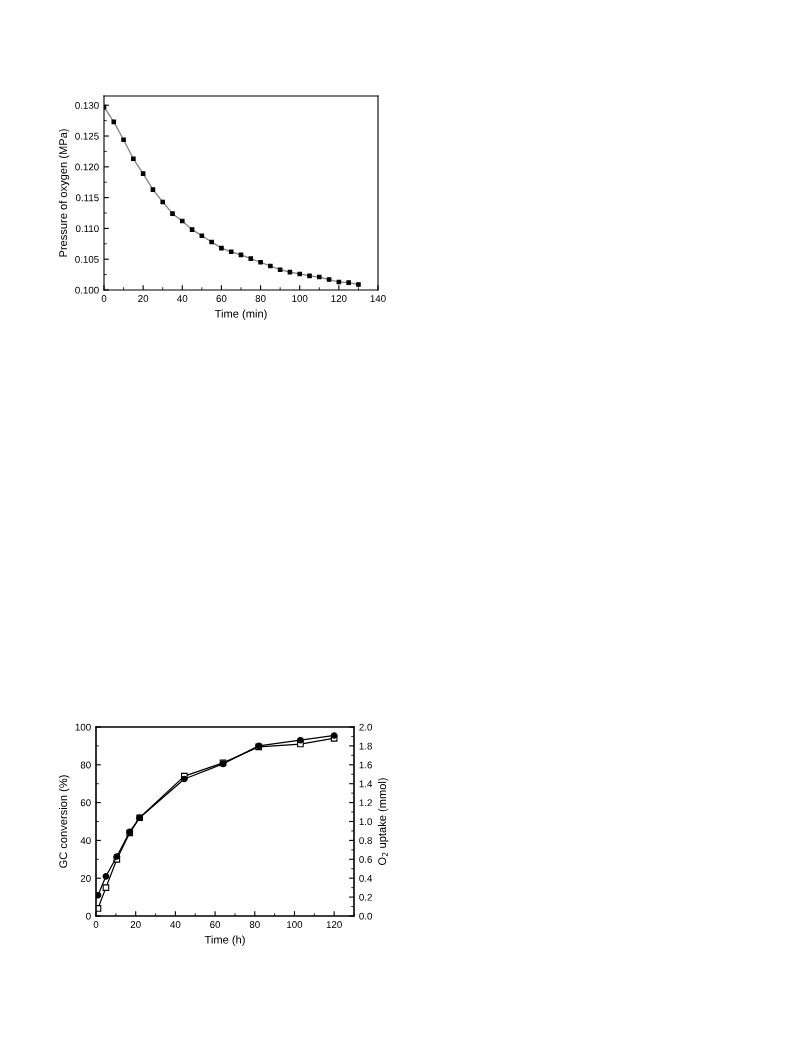 Image resolution: width=793 pixels, height=1057 pixels. What do you see at coordinates (104, 298) in the screenshot?
I see `x-tick-label: 0` at bounding box center [104, 298].